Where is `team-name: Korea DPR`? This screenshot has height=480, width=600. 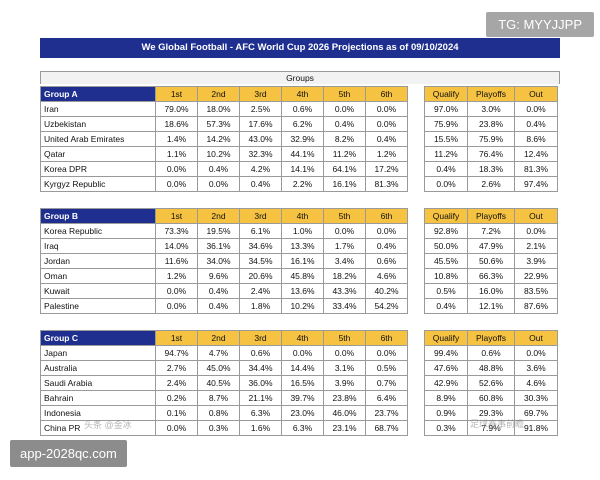 team-name: Korea DPR is located at coordinates (98, 169).